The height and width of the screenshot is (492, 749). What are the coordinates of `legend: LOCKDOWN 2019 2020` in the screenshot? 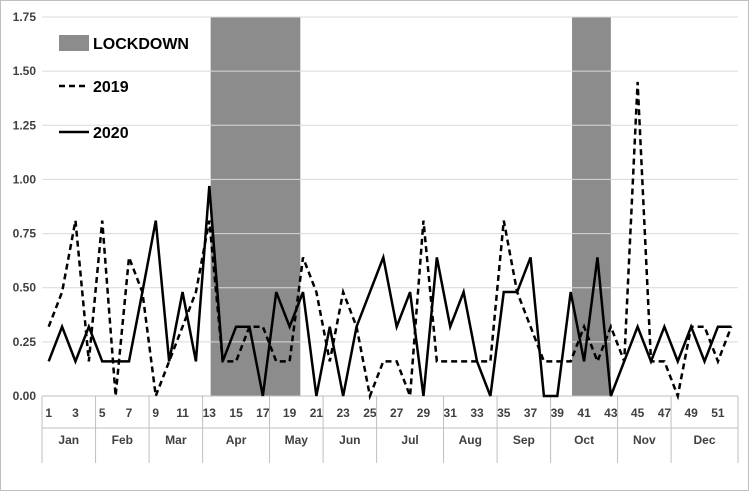 It's located at (124, 88).